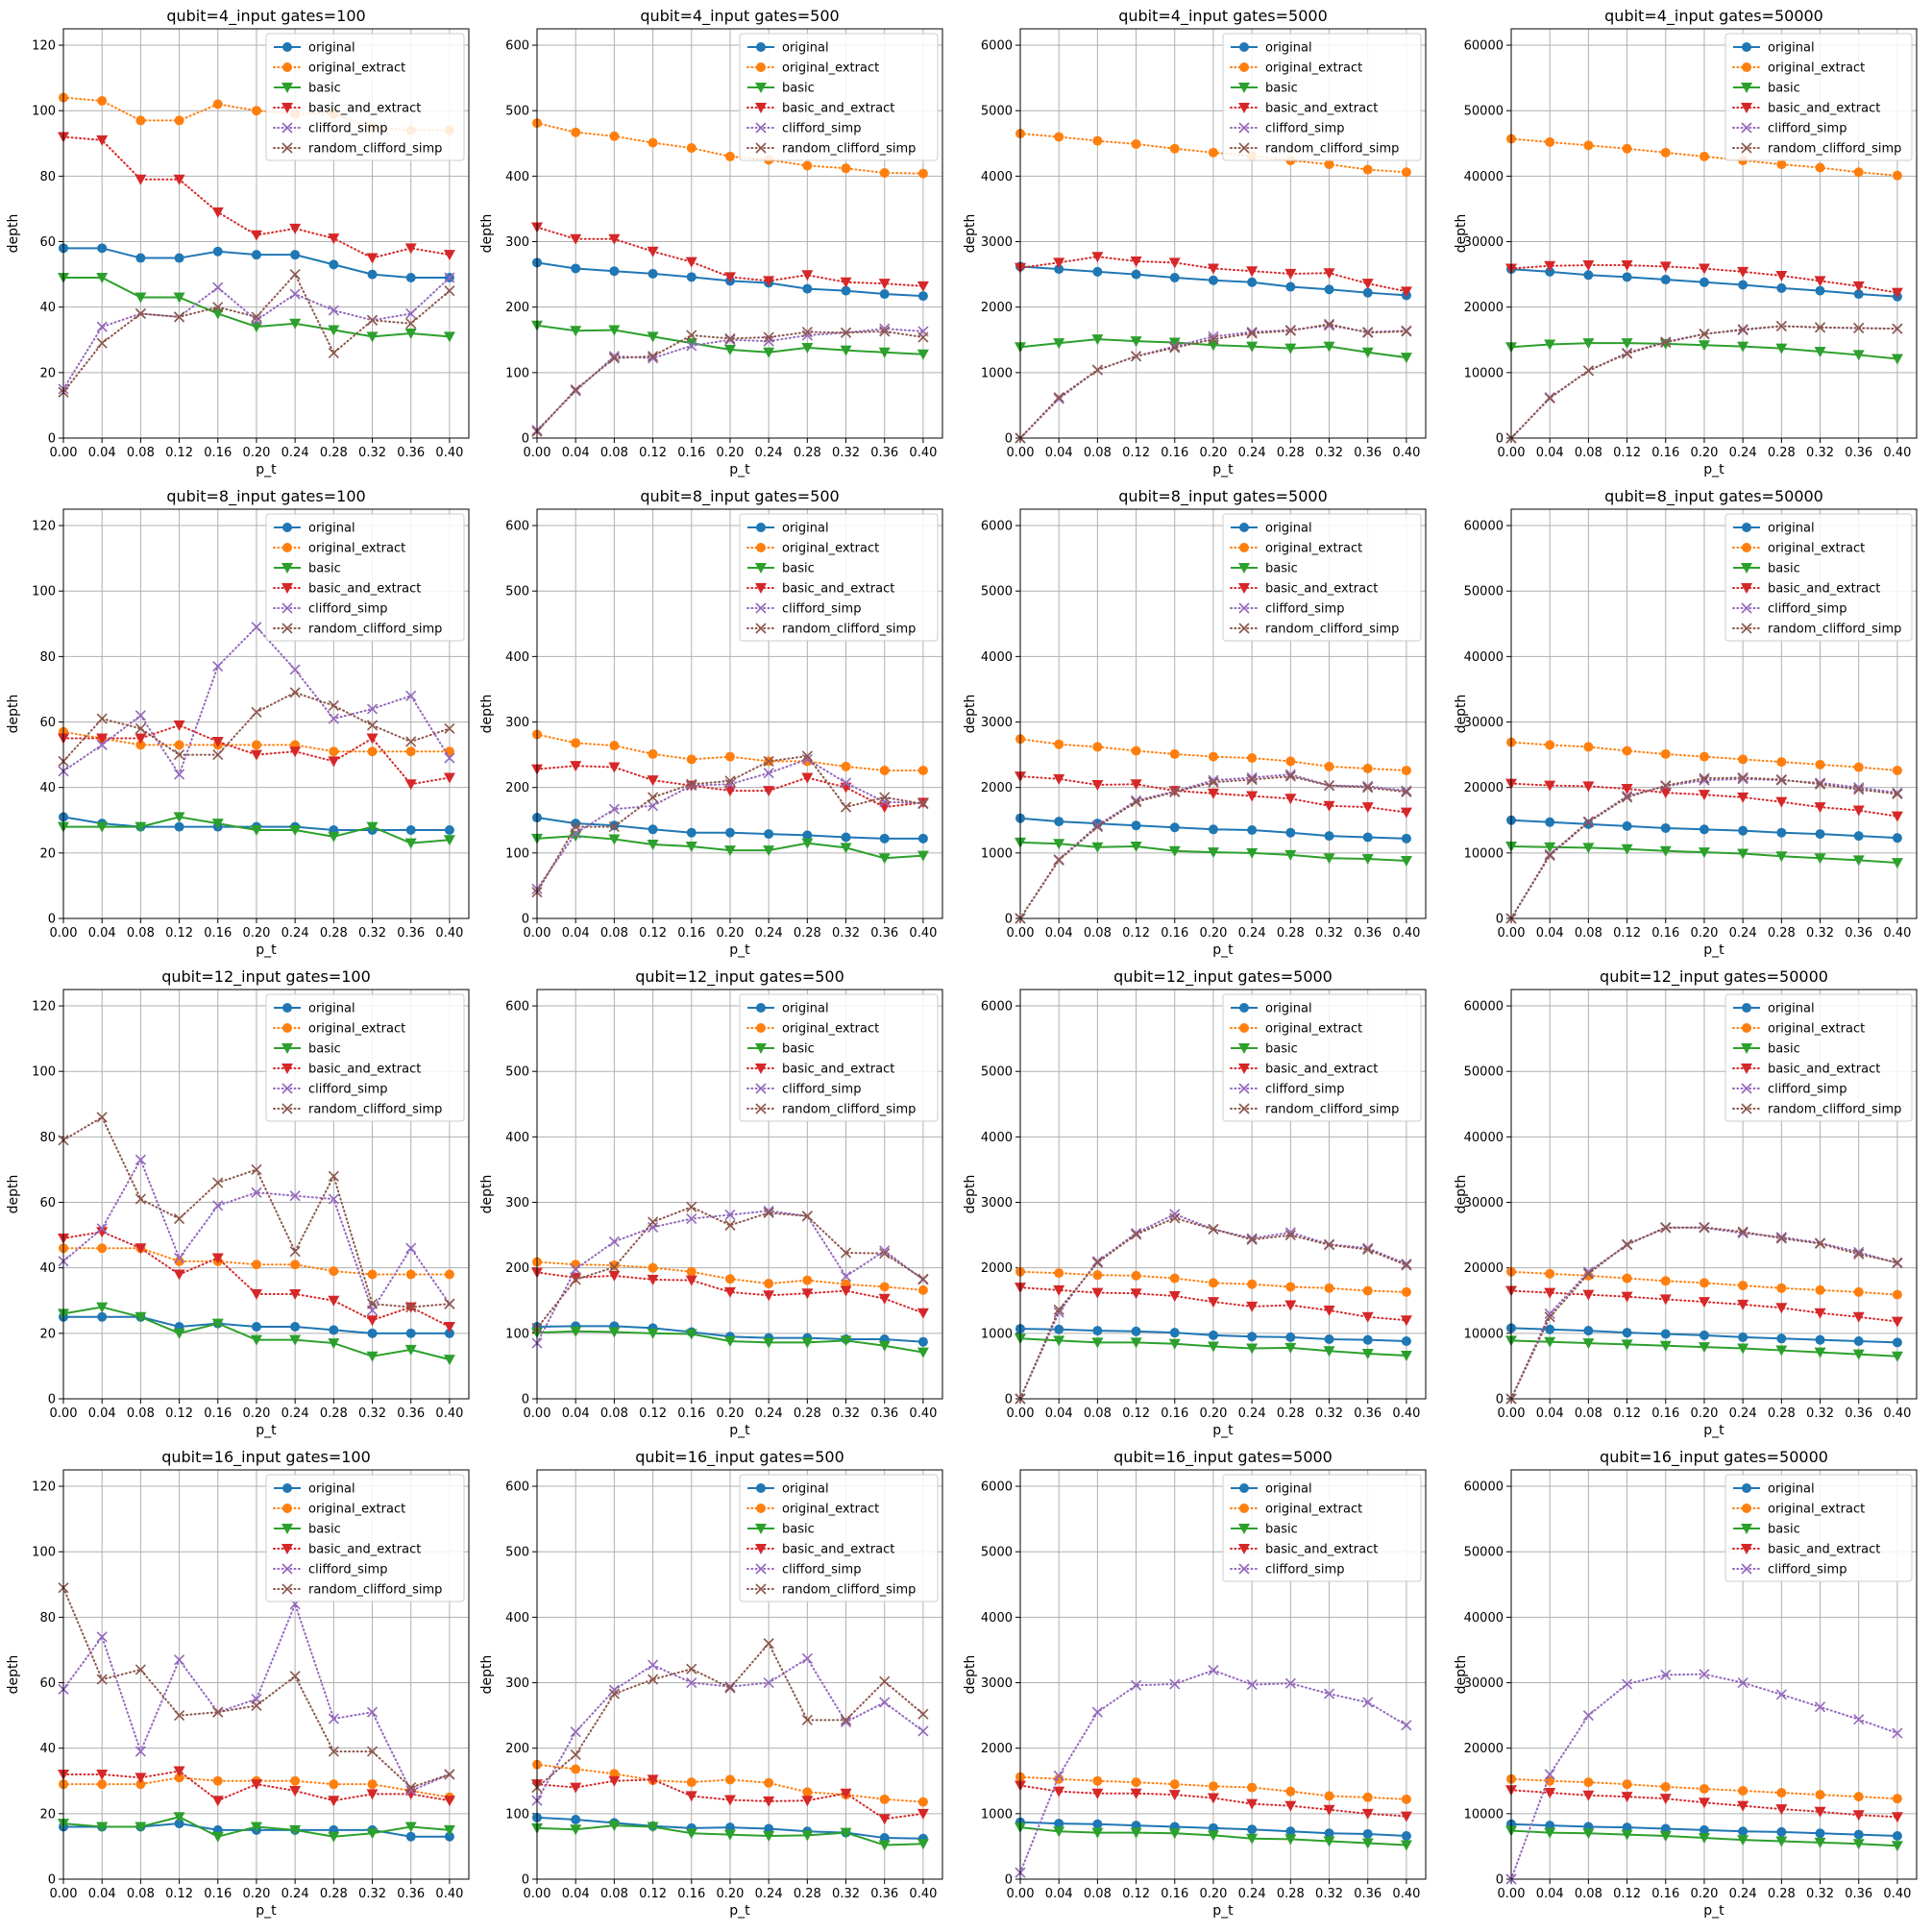  I want to click on x-tick-label: 0.20, so click(1704, 453).